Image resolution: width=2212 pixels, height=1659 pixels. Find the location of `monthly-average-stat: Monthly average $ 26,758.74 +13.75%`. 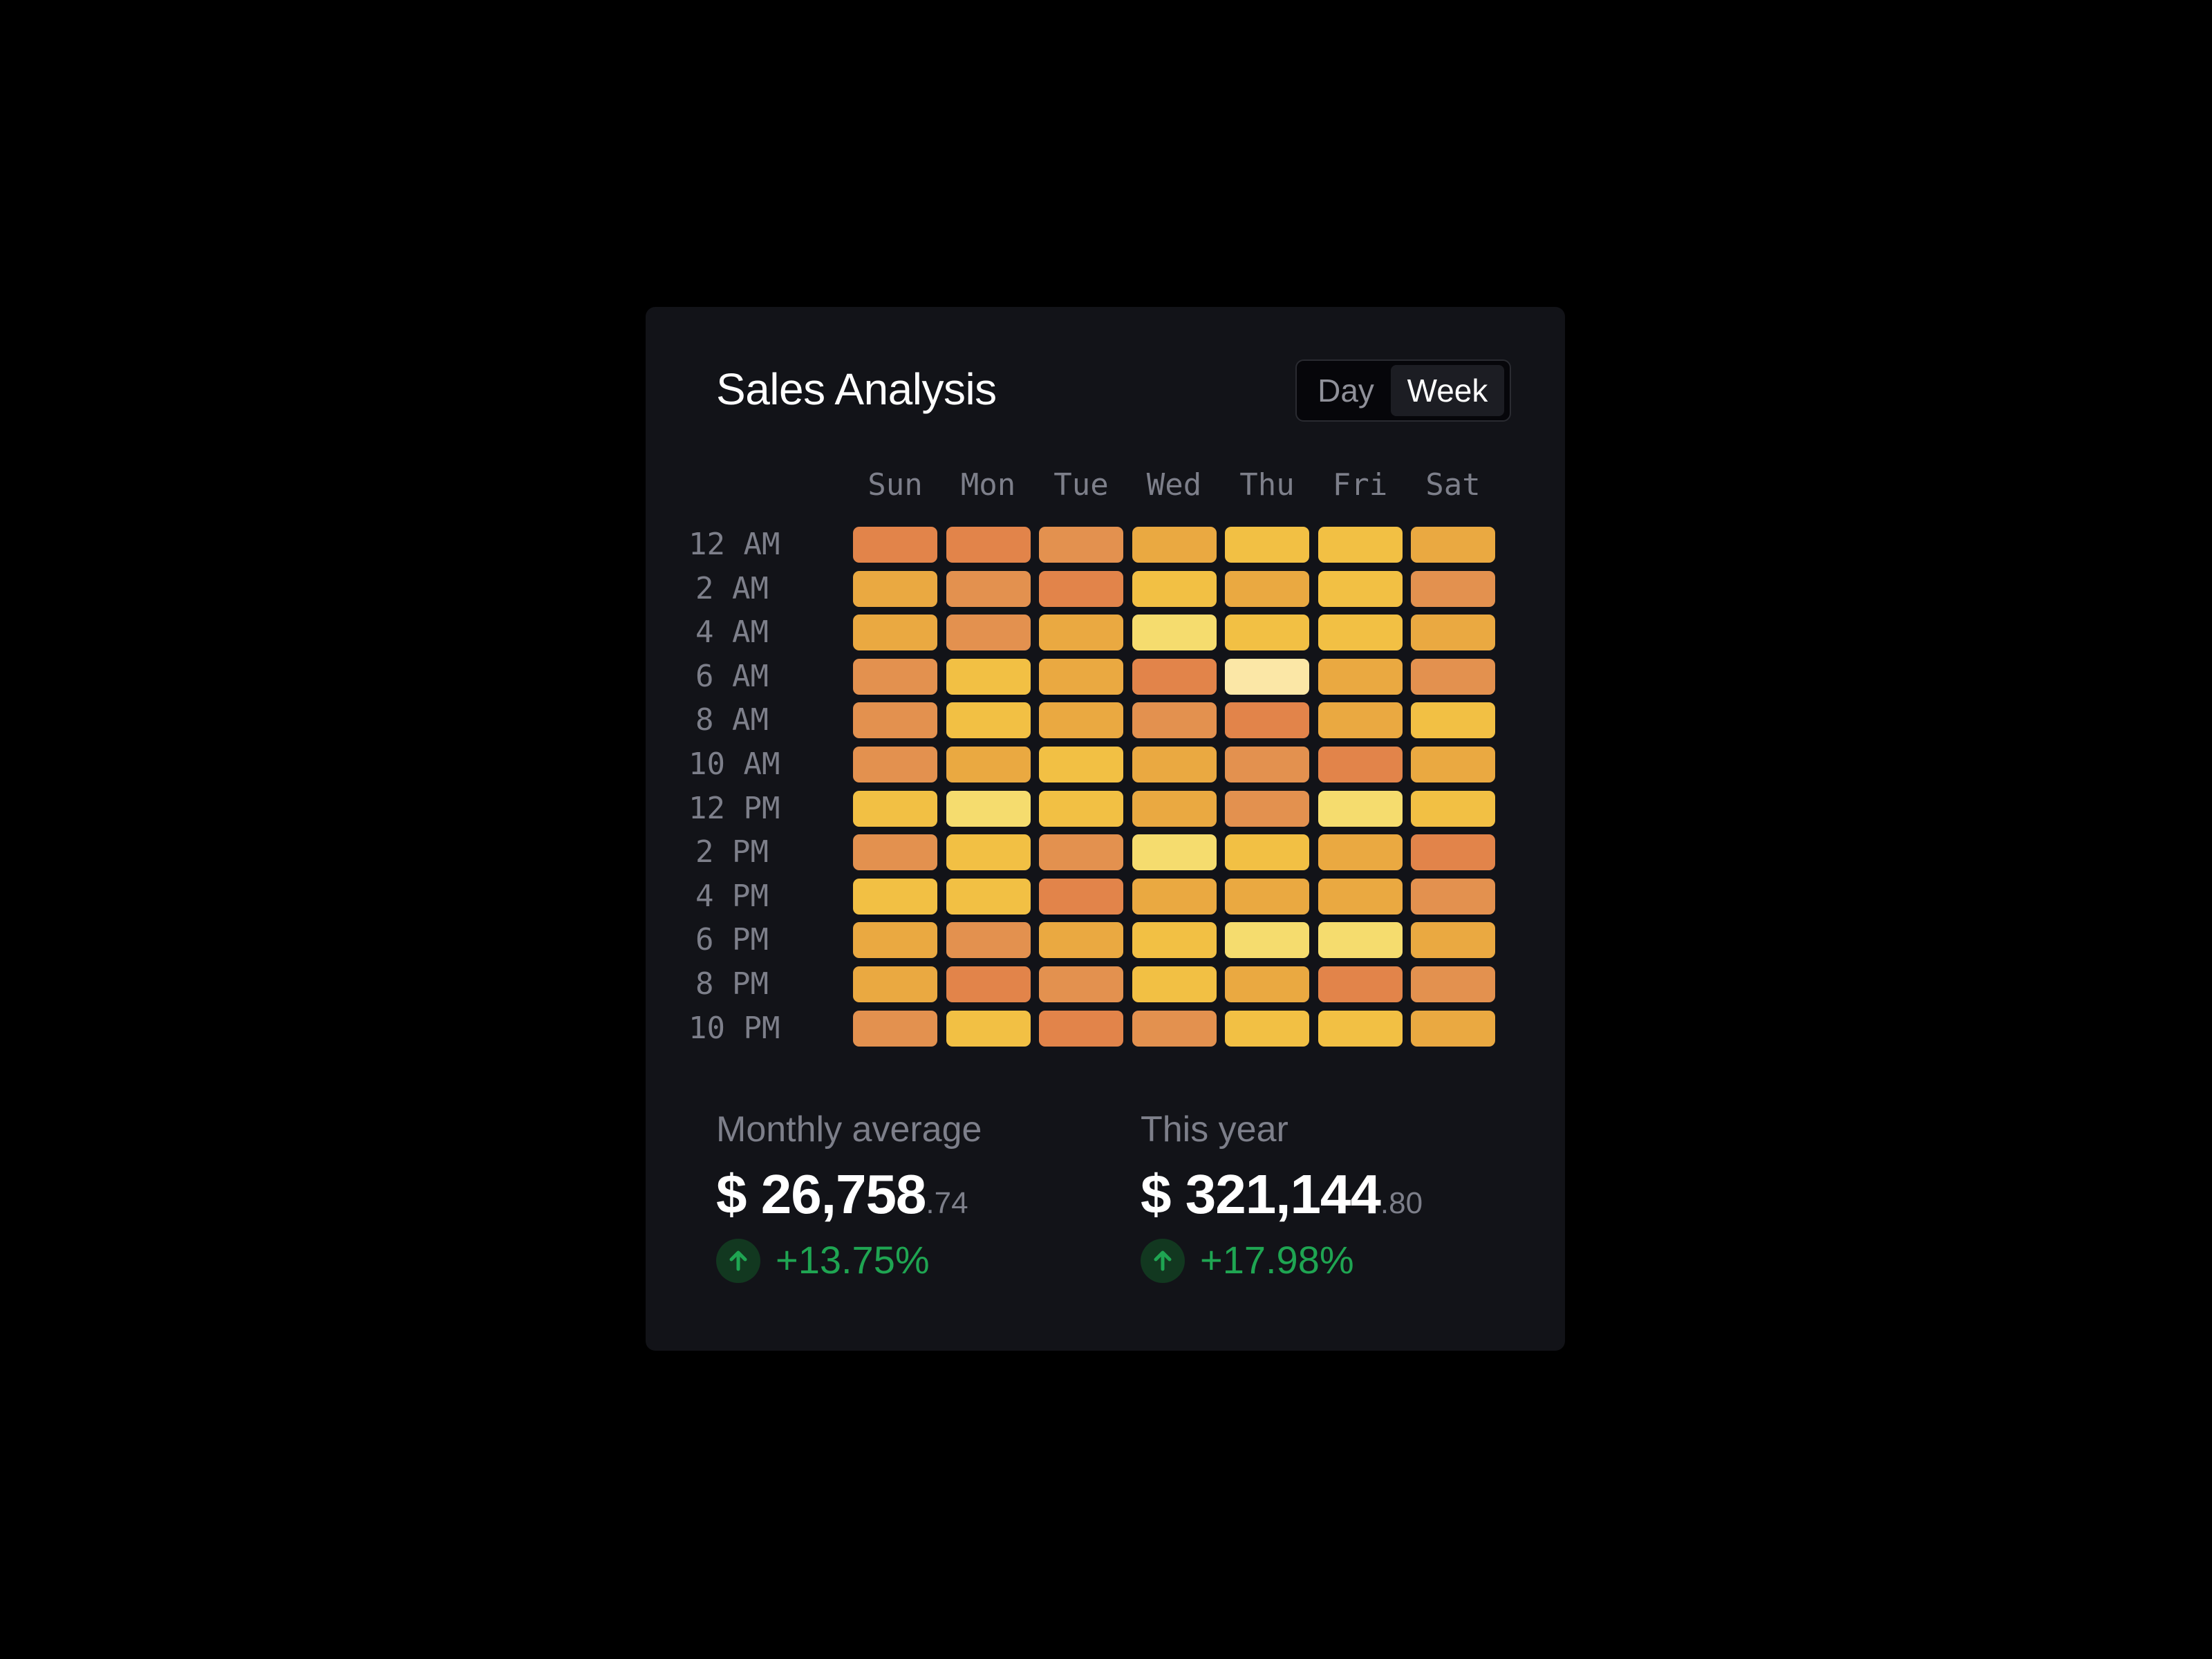

monthly-average-stat: Monthly average $ 26,758.74 +13.75% is located at coordinates (910, 1199).